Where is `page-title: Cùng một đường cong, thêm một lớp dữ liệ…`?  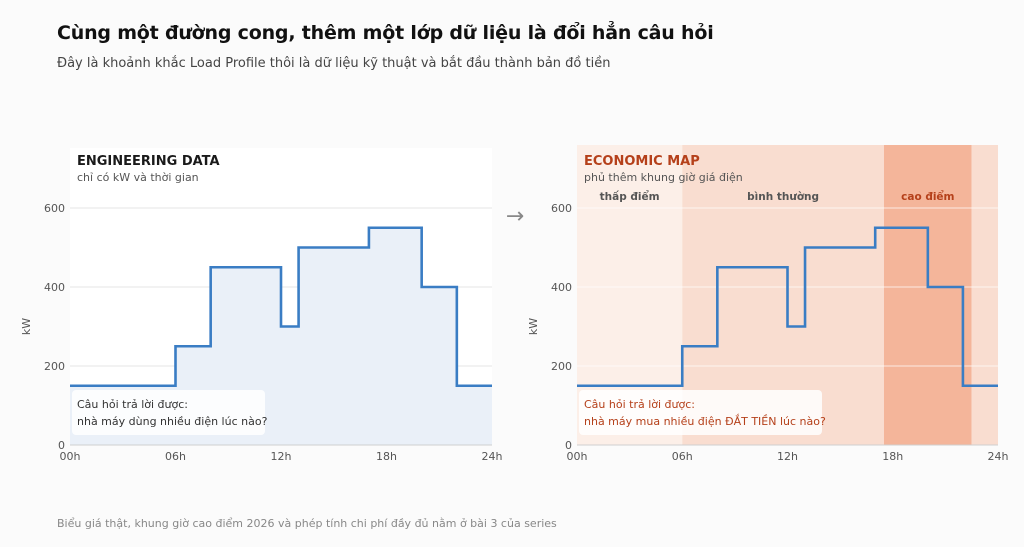 page-title: Cùng một đường cong, thêm một lớp dữ liệ… is located at coordinates (385, 33).